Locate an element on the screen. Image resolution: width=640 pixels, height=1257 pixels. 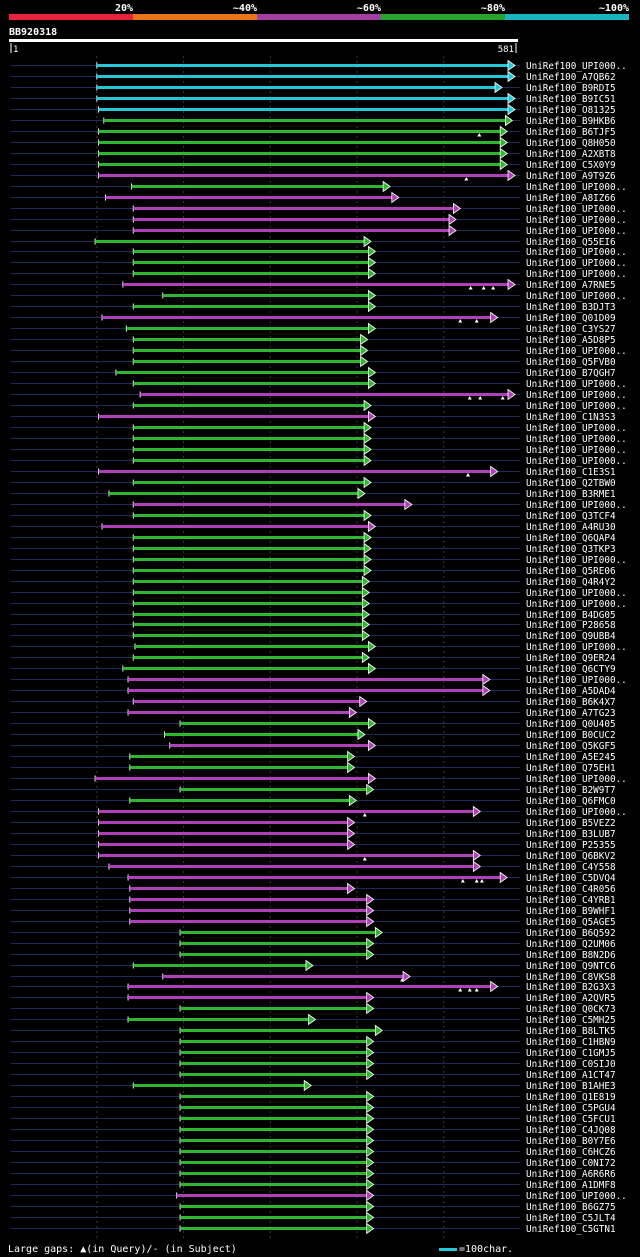
hit-row: UniRef100_Q1E819 is located at coordinates (313, 1096).